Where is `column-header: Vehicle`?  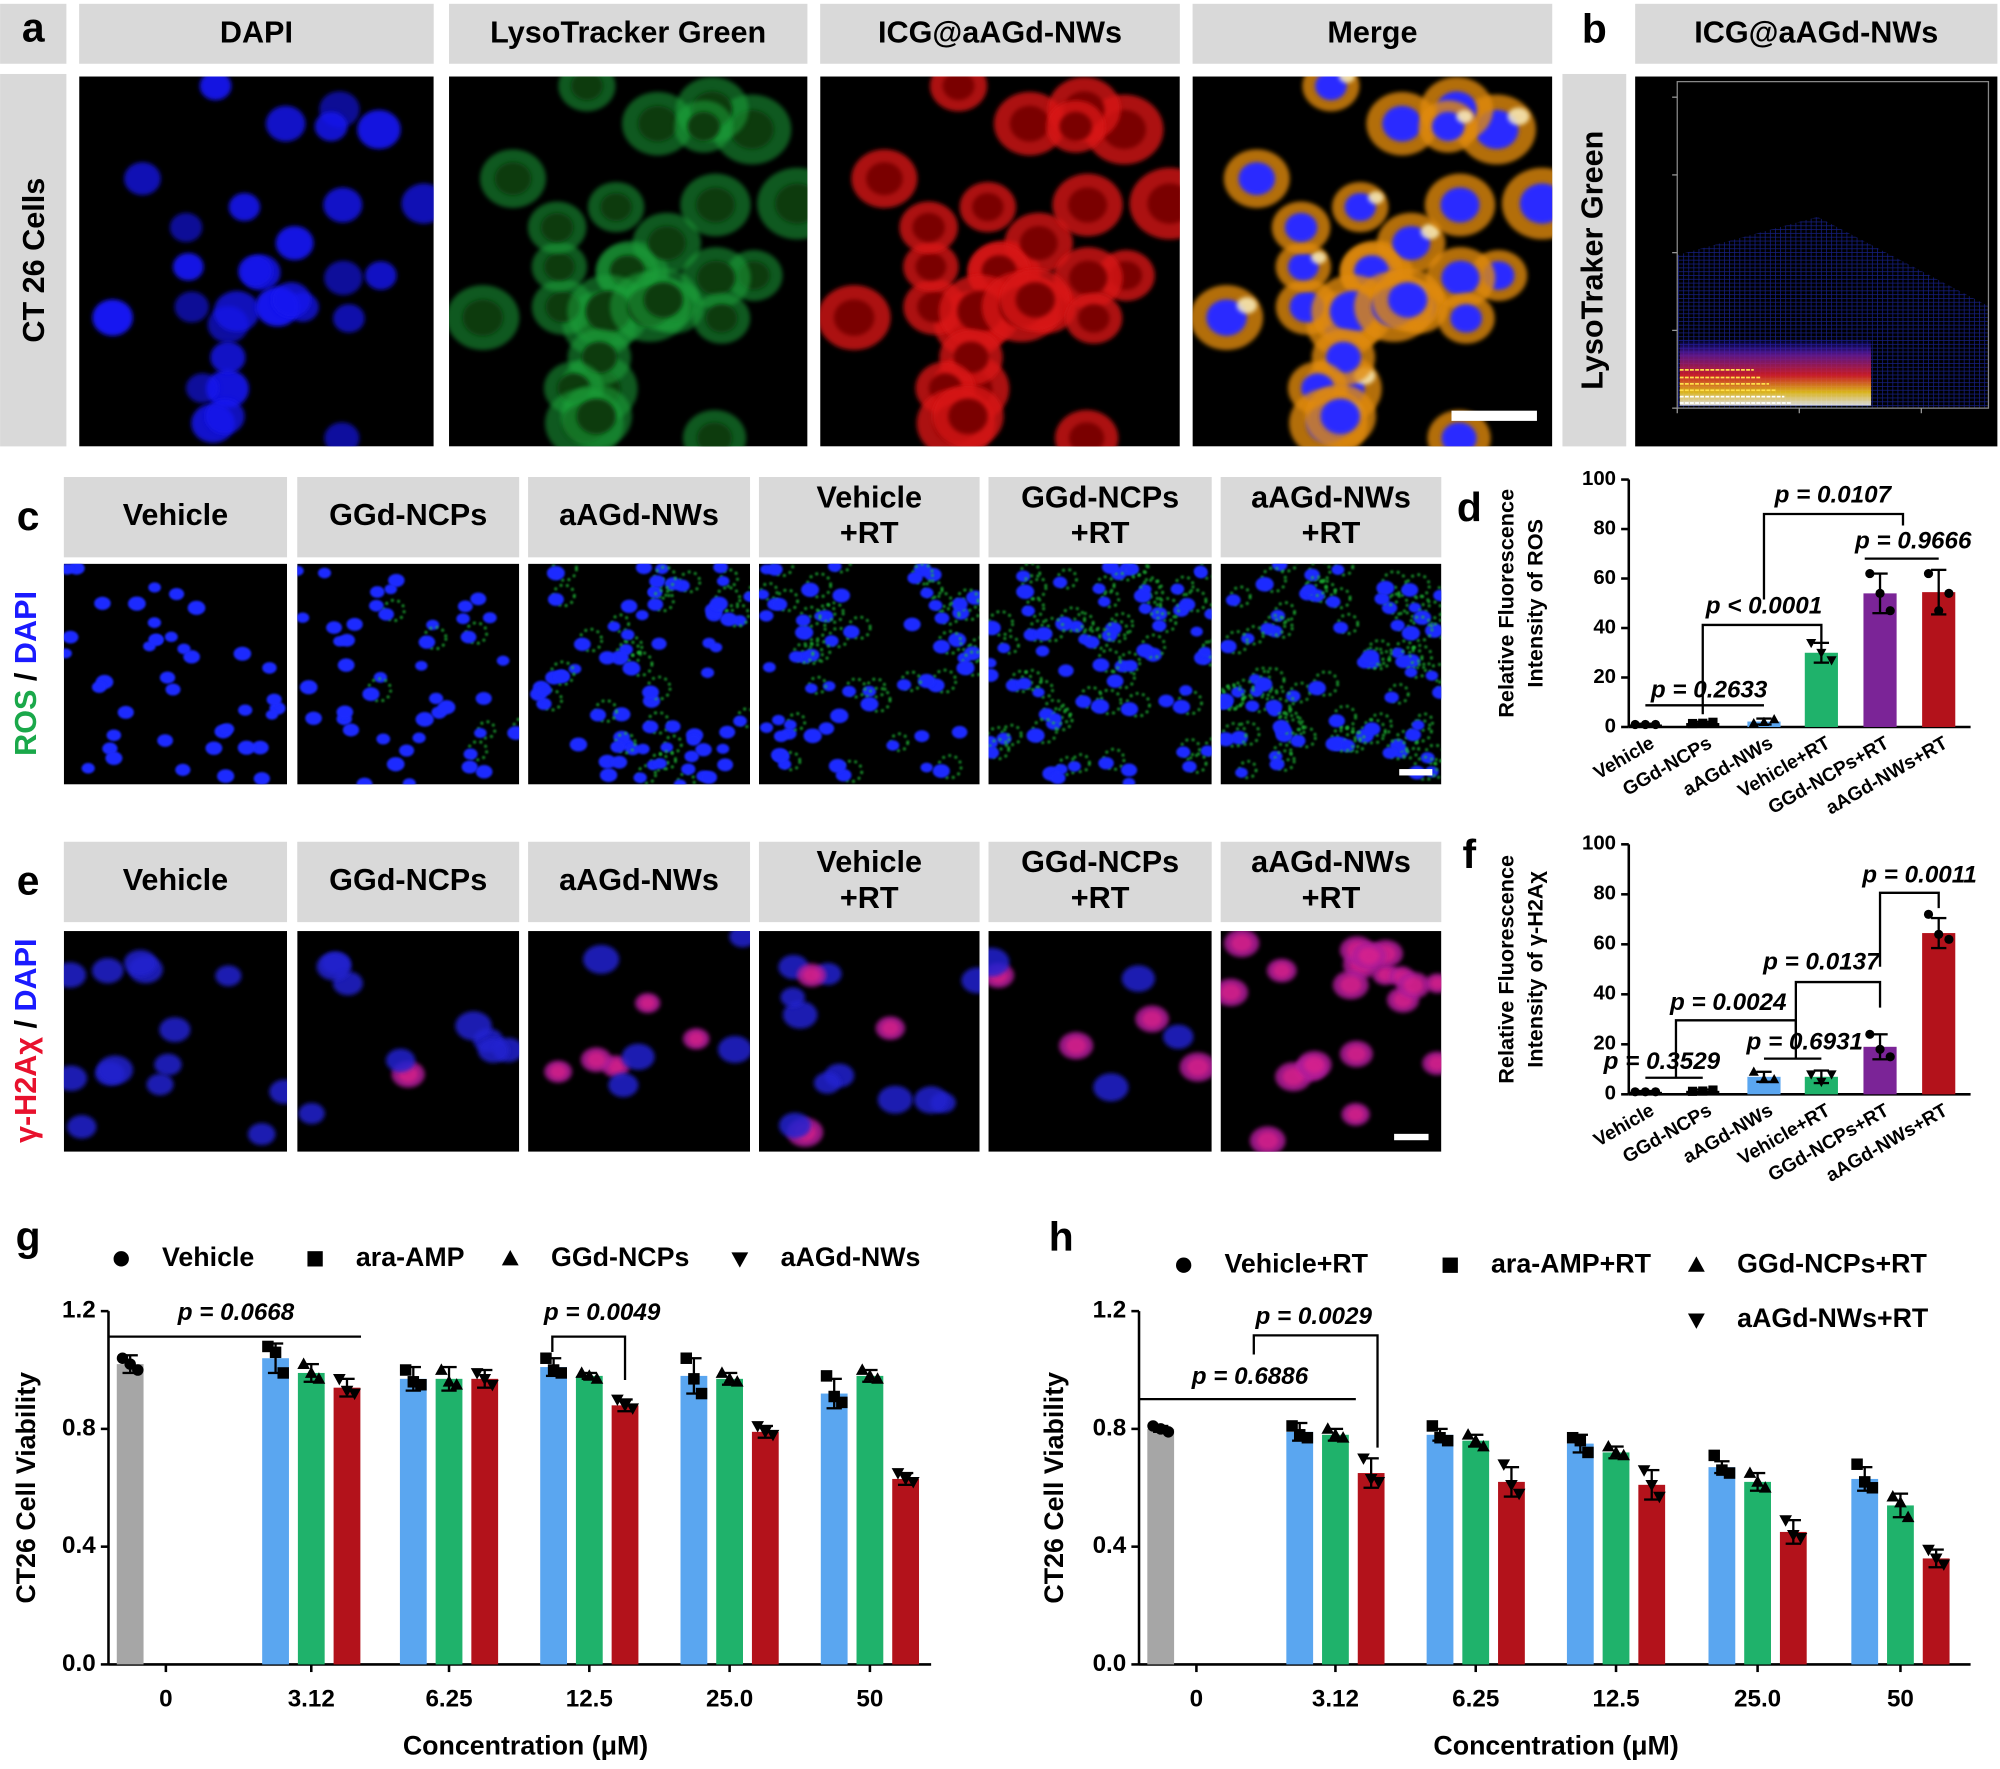 column-header: Vehicle is located at coordinates (869, 497).